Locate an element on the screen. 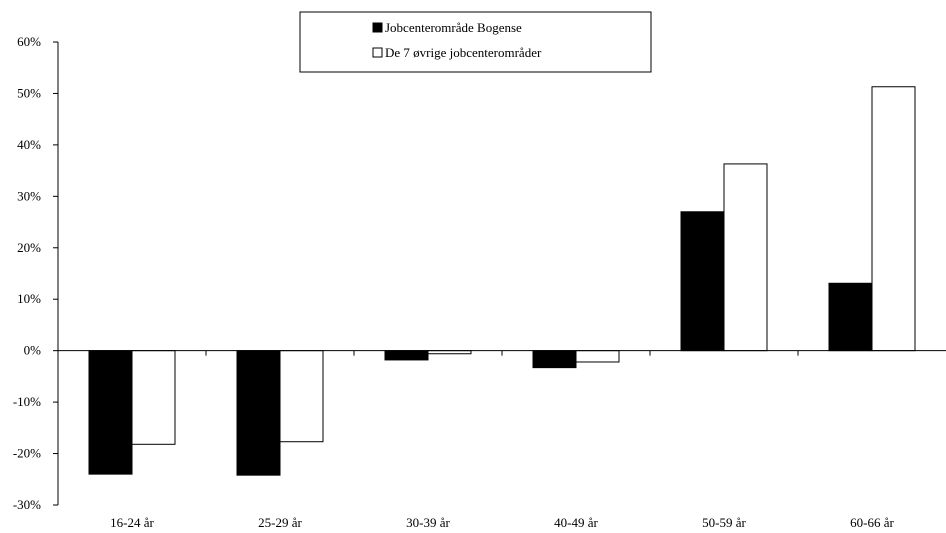  x-tick-label: 25-29 år is located at coordinates (280, 522).